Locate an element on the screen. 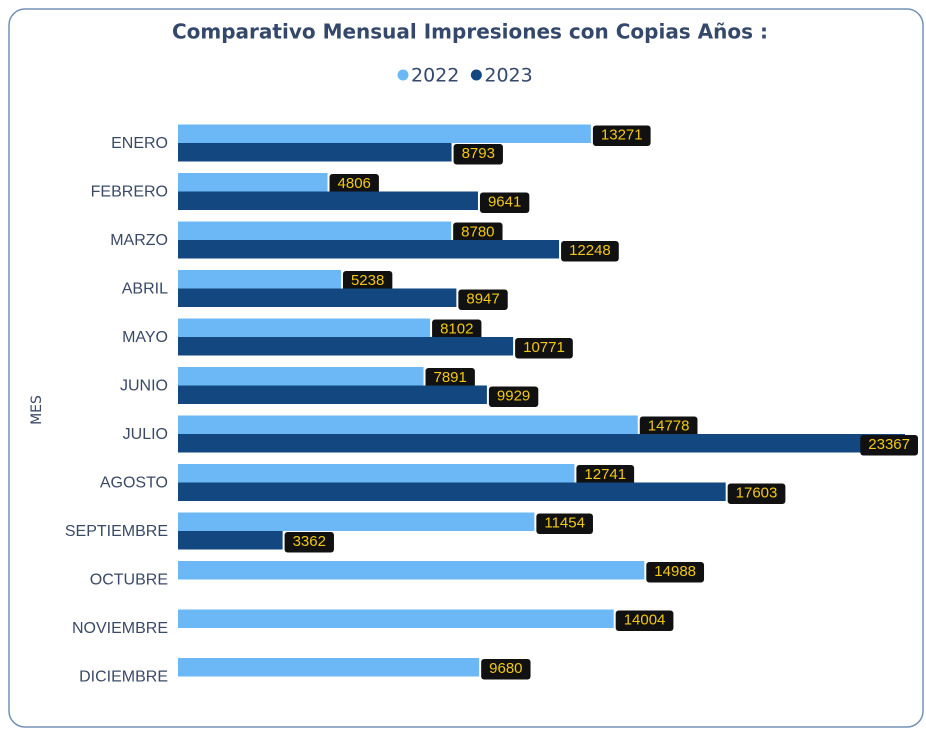 Image resolution: width=926 pixels, height=731 pixels. value-label: 12248 is located at coordinates (590, 250).